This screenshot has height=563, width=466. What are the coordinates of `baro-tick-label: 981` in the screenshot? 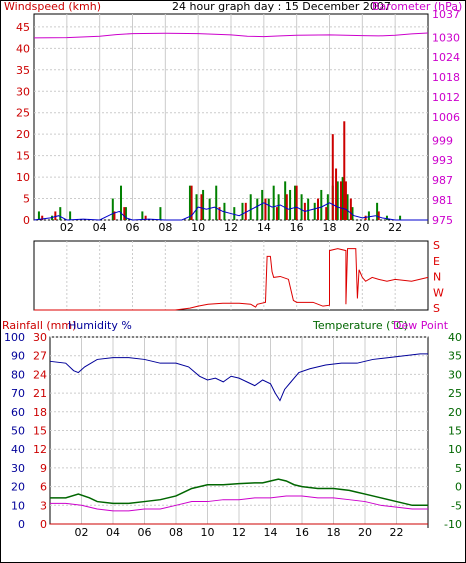 It's located at (442, 200).